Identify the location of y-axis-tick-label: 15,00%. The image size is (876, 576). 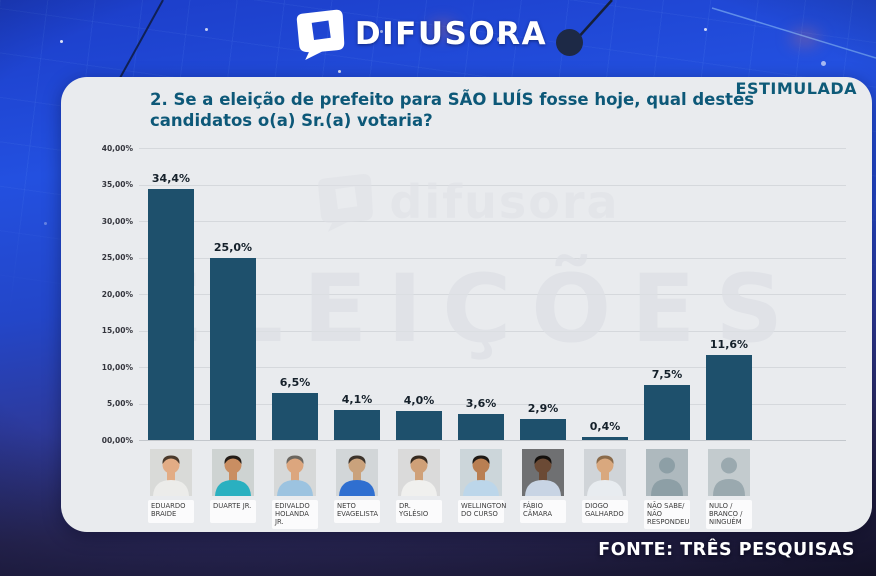
(117, 330).